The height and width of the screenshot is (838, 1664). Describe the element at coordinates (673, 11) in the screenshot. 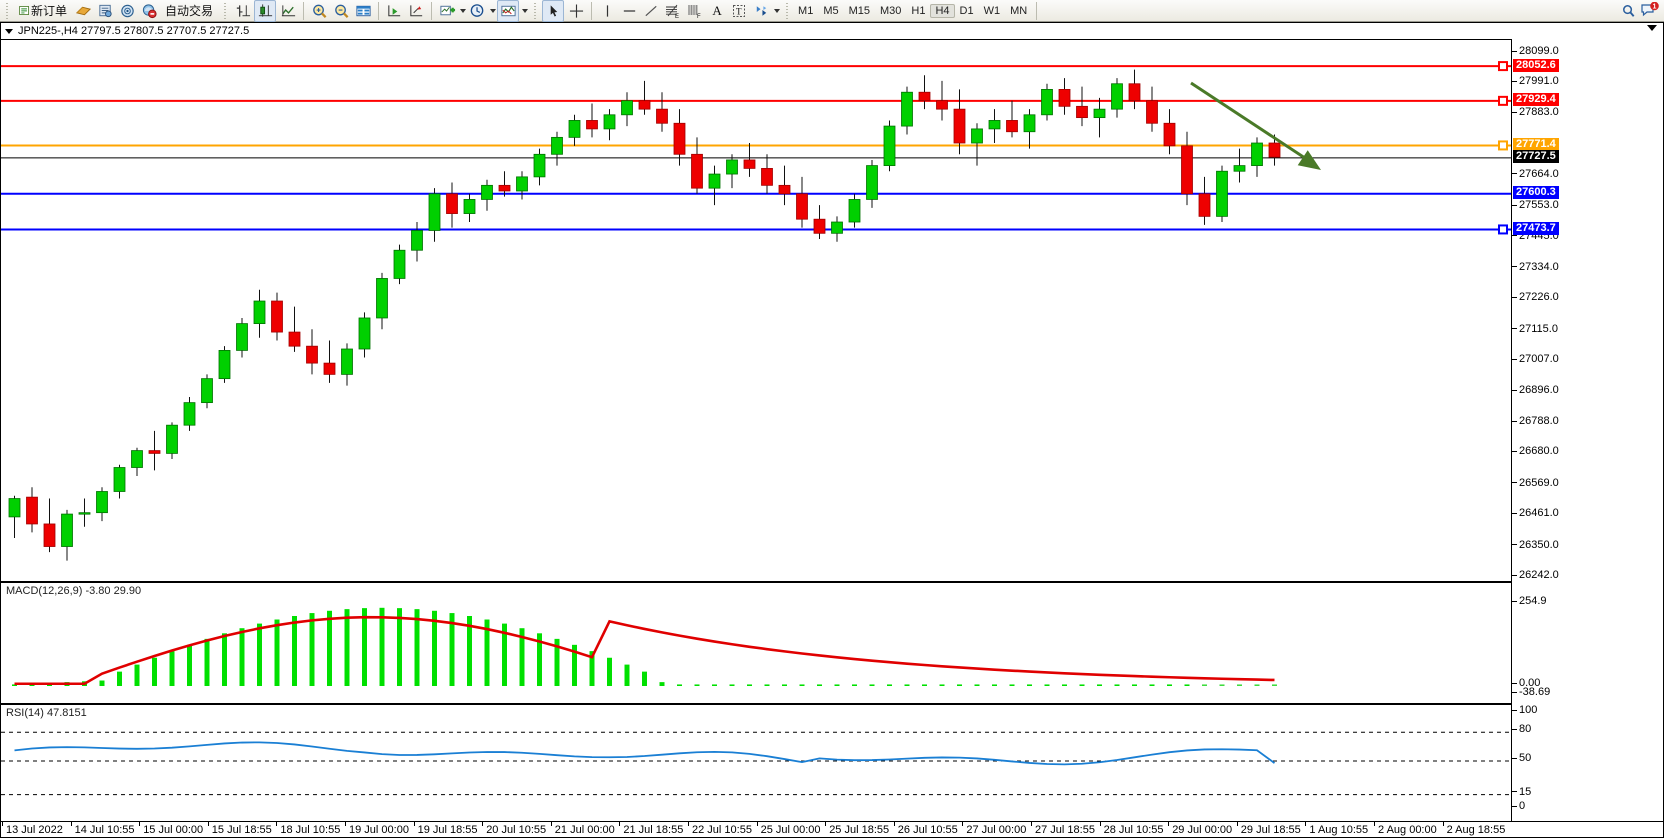

I see `fibo-button: E` at that location.